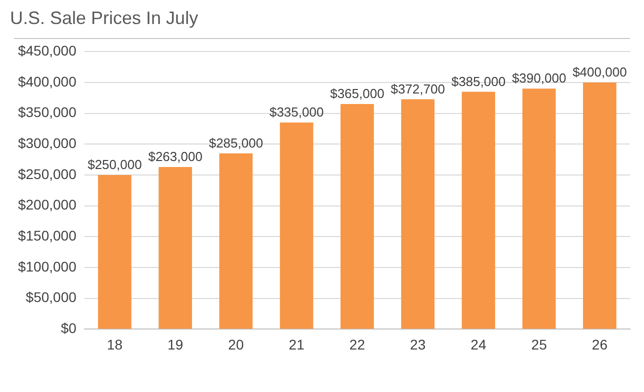 This screenshot has width=644, height=392. I want to click on y-tick-label: $450,000, so click(47, 50).